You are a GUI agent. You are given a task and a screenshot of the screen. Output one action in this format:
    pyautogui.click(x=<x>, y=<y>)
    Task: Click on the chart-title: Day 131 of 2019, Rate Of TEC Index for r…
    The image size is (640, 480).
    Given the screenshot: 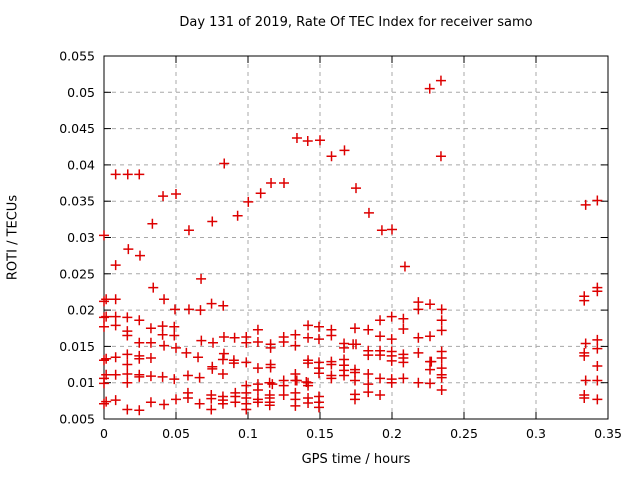 What is the action you would take?
    pyautogui.click(x=356, y=22)
    